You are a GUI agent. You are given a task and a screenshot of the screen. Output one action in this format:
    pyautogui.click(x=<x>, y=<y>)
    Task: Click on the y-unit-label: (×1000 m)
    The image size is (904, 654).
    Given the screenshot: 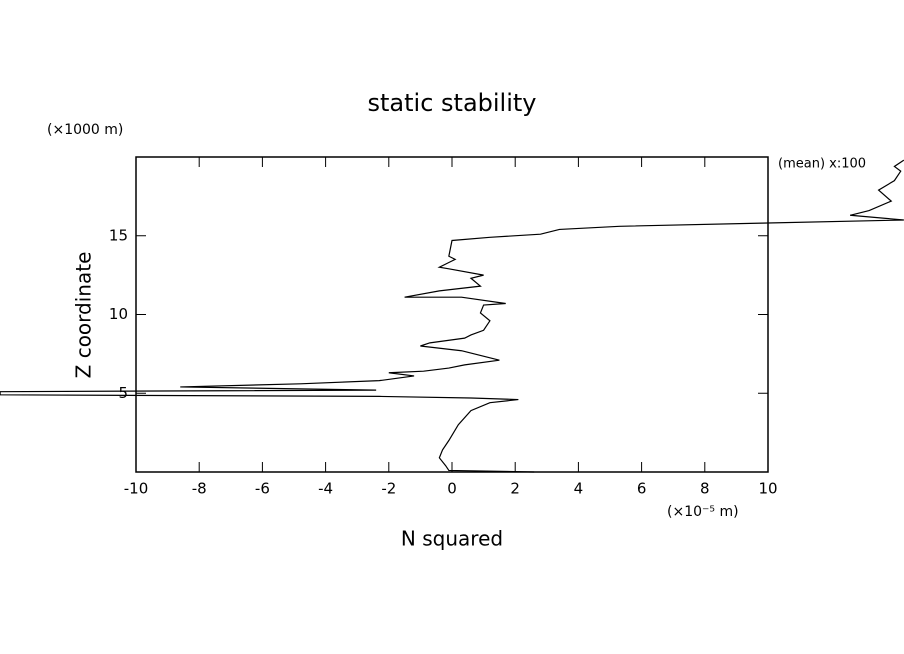 What is the action you would take?
    pyautogui.click(x=85, y=130)
    